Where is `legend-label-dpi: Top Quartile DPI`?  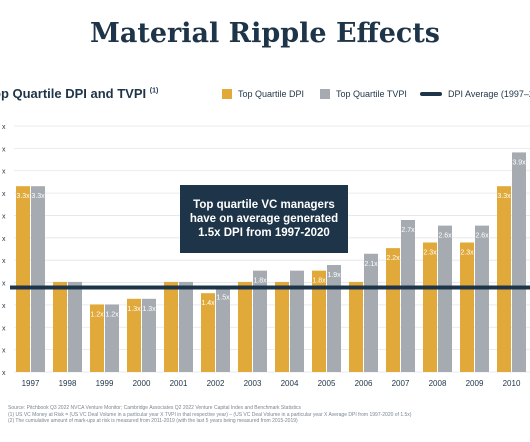 legend-label-dpi: Top Quartile DPI is located at coordinates (271, 94).